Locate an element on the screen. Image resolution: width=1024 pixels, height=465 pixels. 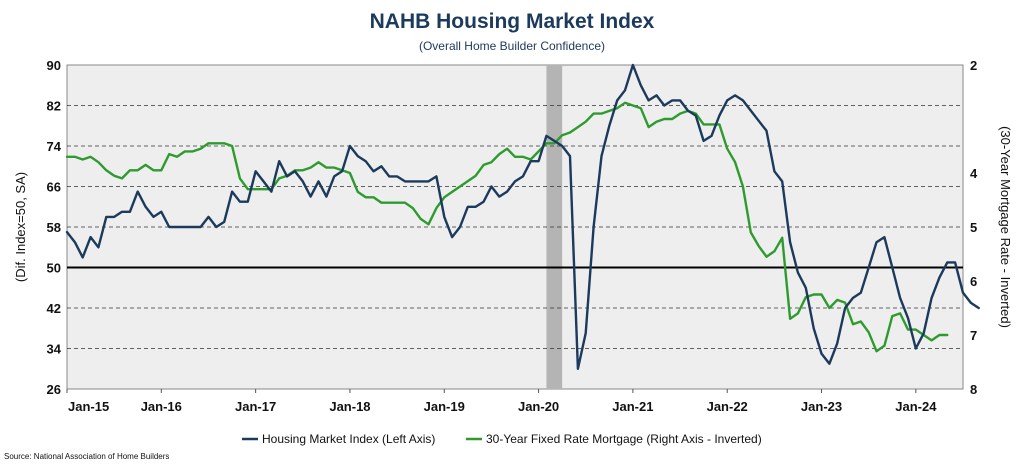
y-right-tick-label: 4 is located at coordinates (974, 173).